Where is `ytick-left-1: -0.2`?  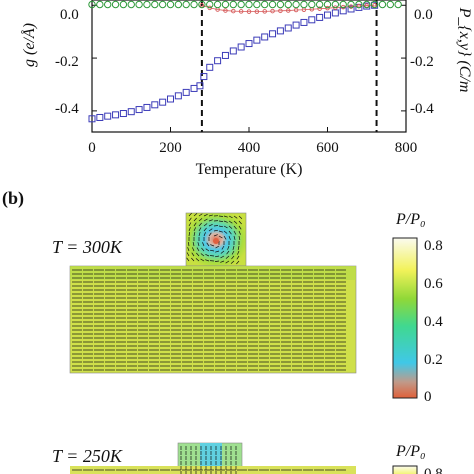 ytick-left-1: -0.2 is located at coordinates (67, 62).